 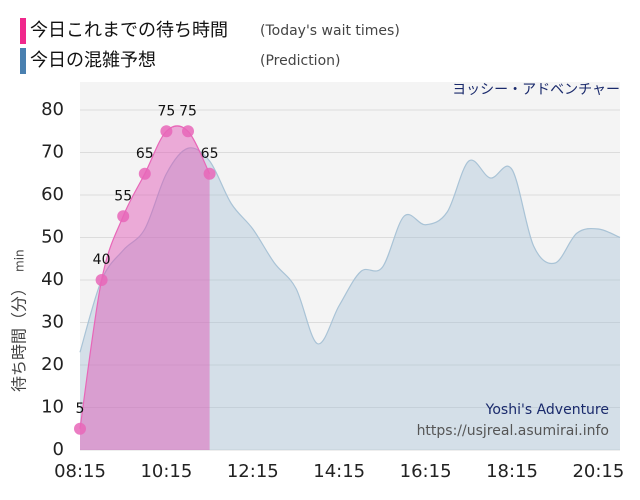 I want to click on attraction-name: ヨッシー・アドベンチャー, so click(x=536, y=90).